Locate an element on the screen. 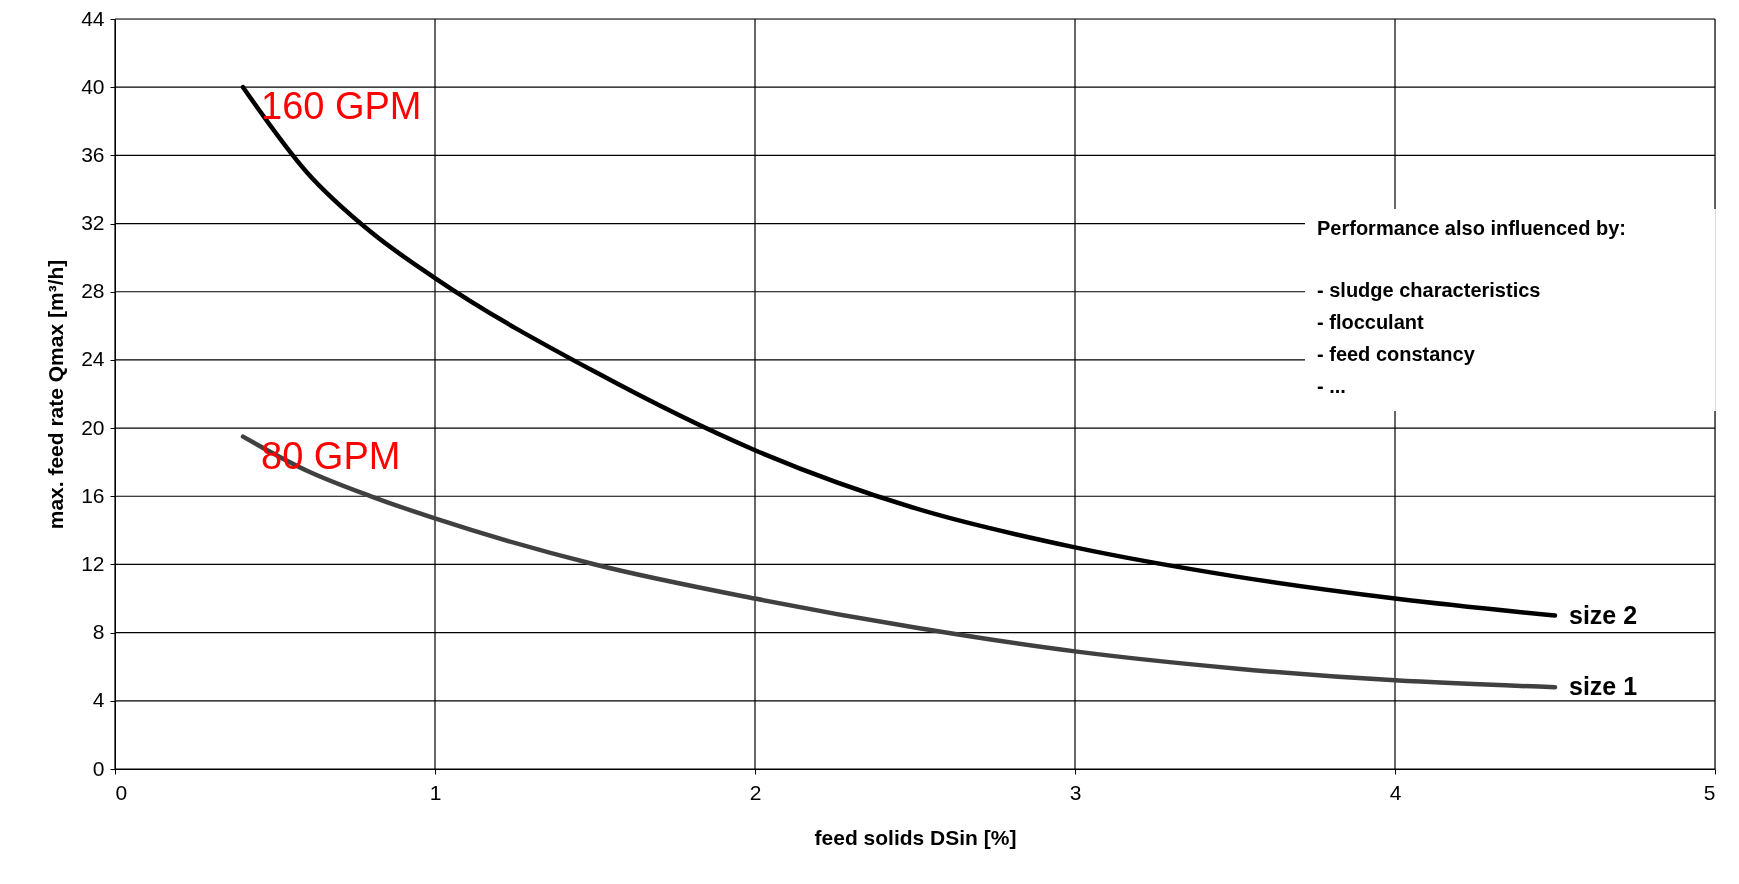  annotation: - feed constancy is located at coordinates (1396, 354).